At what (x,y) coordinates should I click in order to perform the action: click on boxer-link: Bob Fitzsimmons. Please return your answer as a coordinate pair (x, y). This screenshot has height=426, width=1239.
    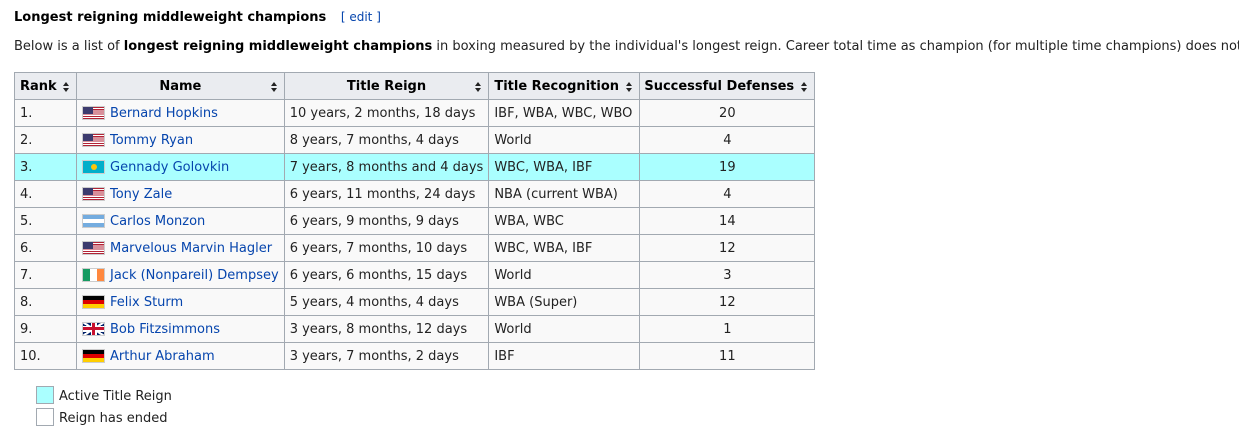
    Looking at the image, I should click on (165, 329).